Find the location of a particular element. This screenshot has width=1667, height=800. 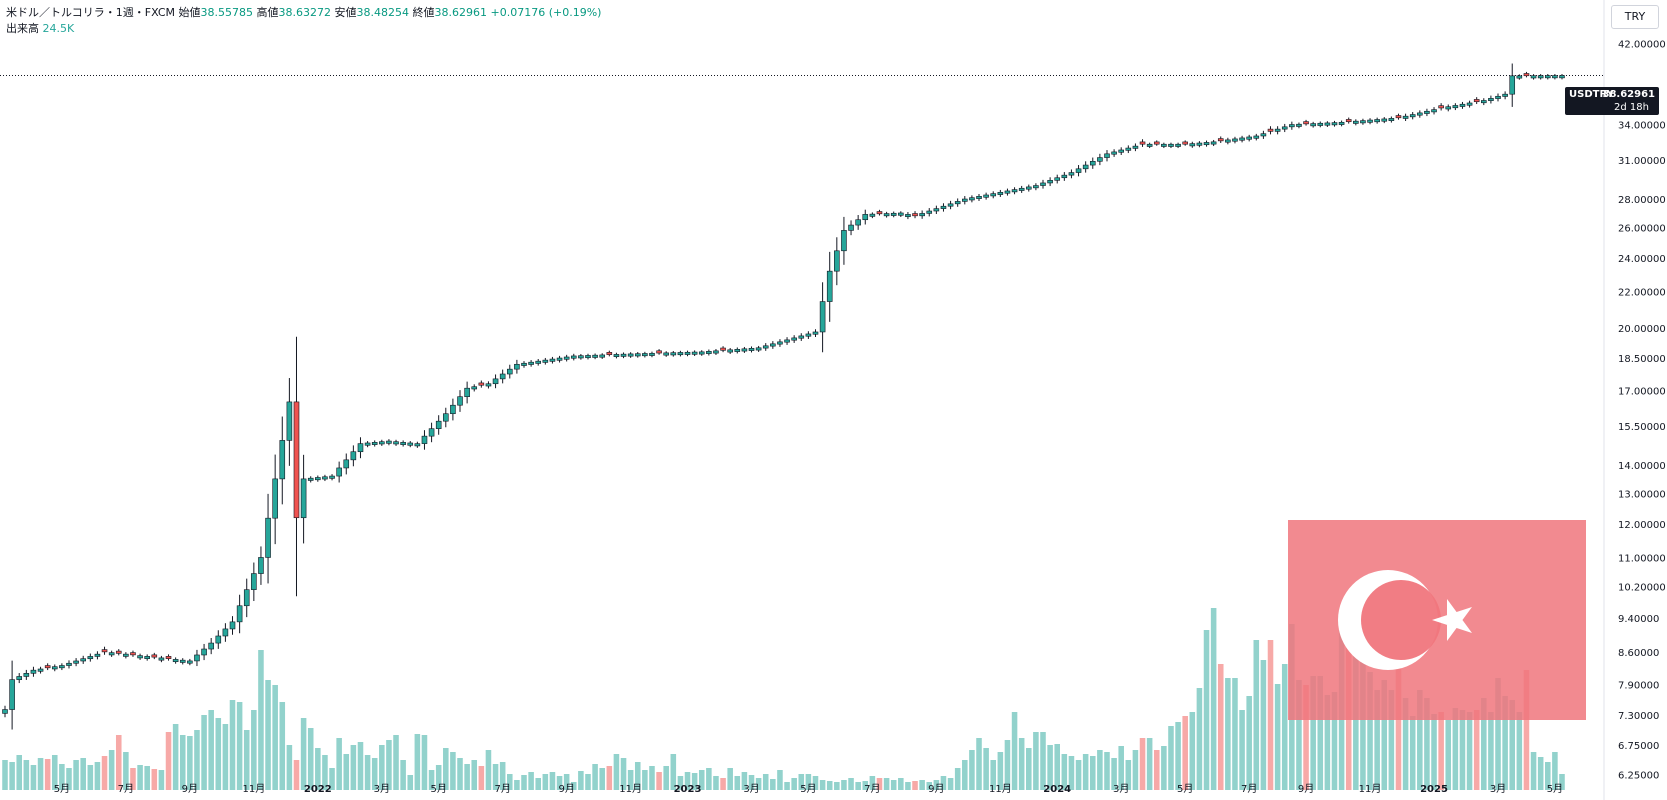

y-tick-label: 11.00000 is located at coordinates (1642, 558).